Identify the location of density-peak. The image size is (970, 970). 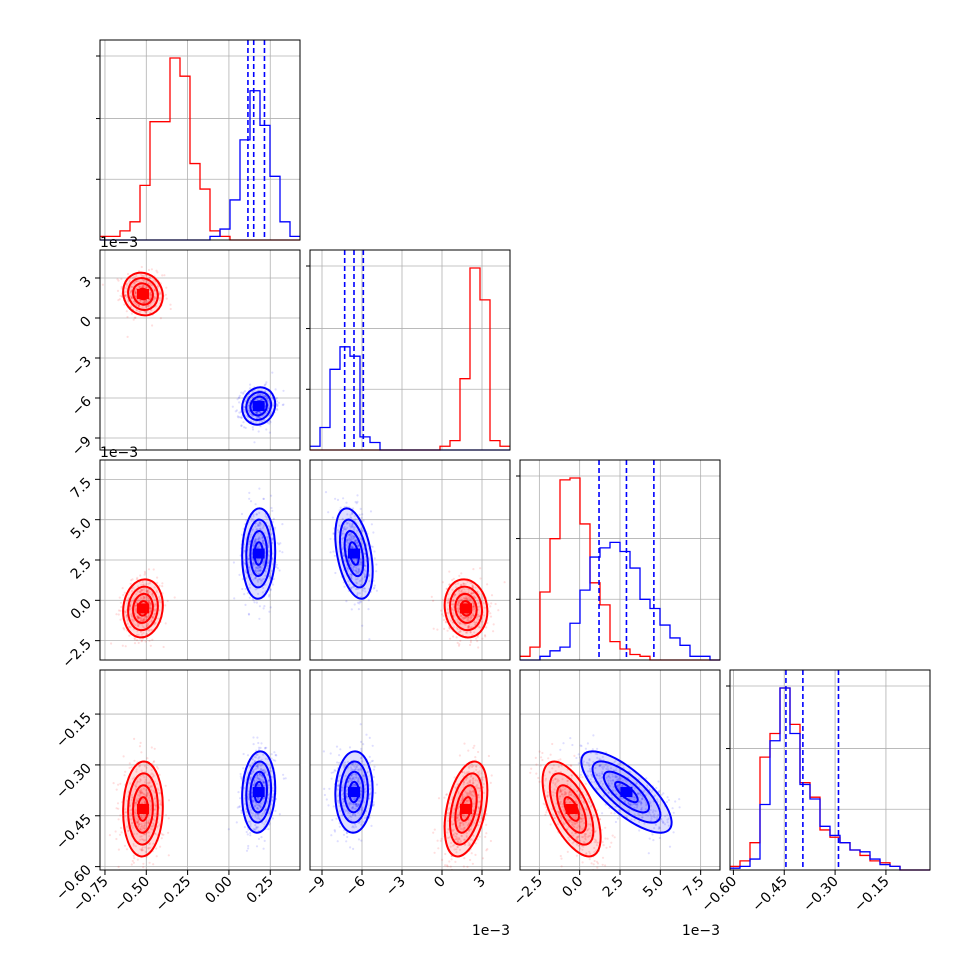
(466, 808).